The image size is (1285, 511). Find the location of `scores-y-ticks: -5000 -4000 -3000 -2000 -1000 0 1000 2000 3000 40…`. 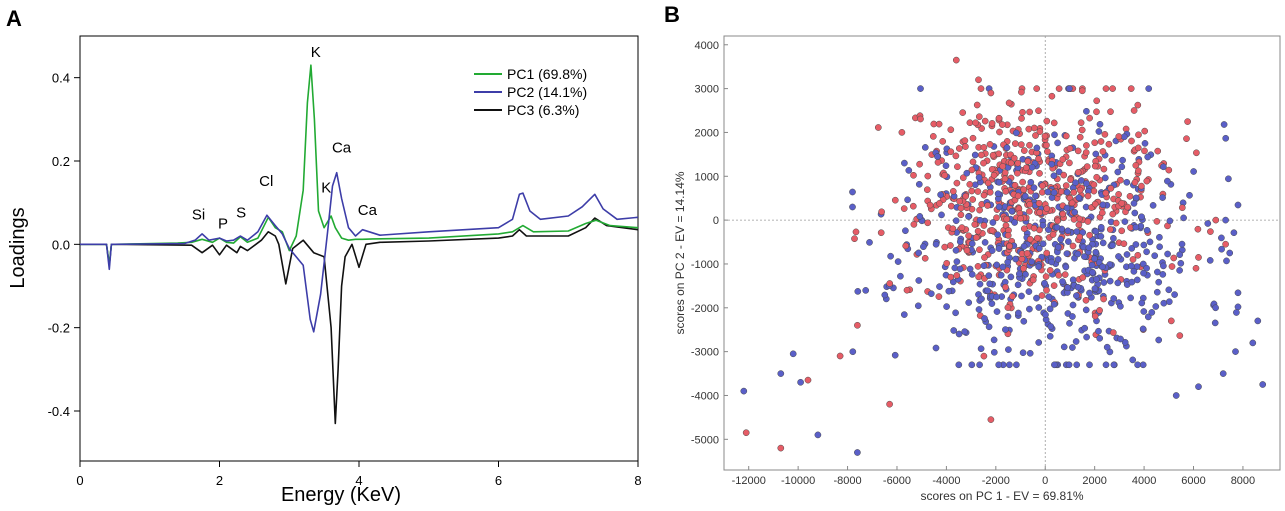

scores-y-ticks: -5000 -4000 -3000 -2000 -1000 0 1000 2000 3000 40… is located at coordinates (709, 243).